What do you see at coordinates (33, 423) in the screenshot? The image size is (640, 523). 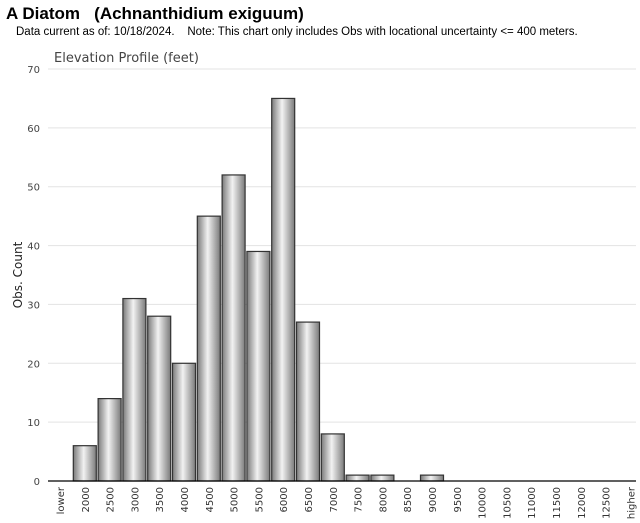 I see `y-tick-label: 10` at bounding box center [33, 423].